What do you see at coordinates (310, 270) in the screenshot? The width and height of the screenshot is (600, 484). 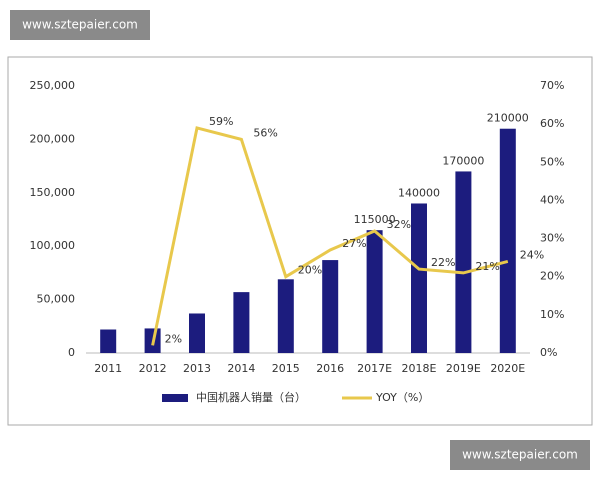 I see `line-value-label: 20%` at bounding box center [310, 270].